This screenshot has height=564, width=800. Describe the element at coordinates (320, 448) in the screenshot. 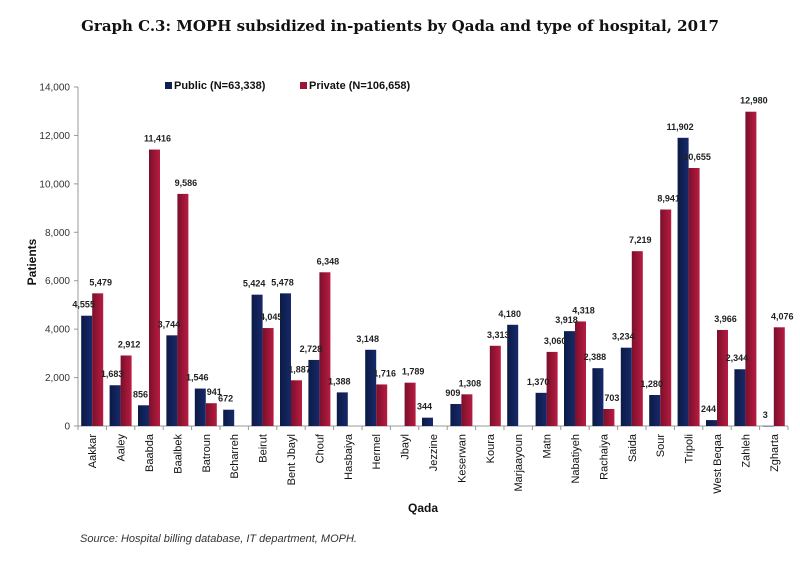

I see `x-tick-label: Chouf` at that location.